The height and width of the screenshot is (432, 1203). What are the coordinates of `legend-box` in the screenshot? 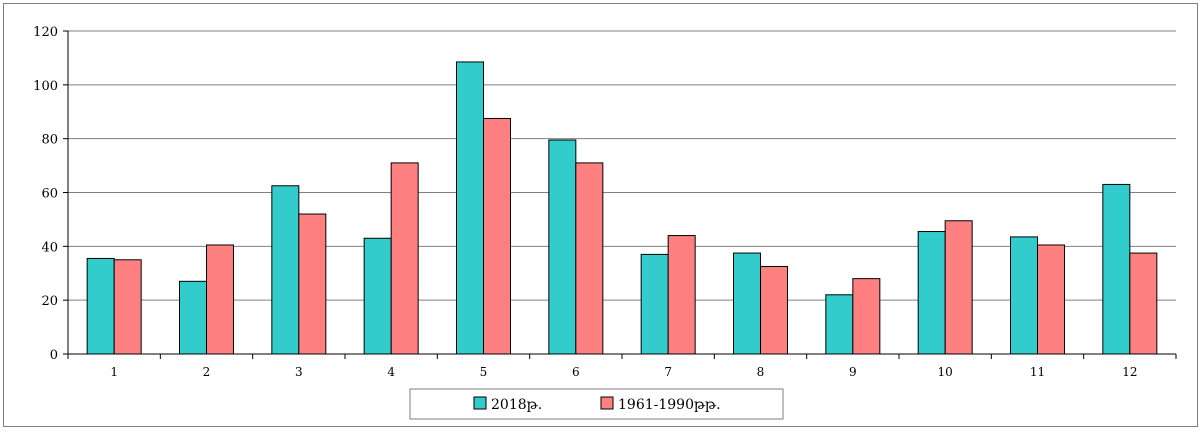 It's located at (596, 404).